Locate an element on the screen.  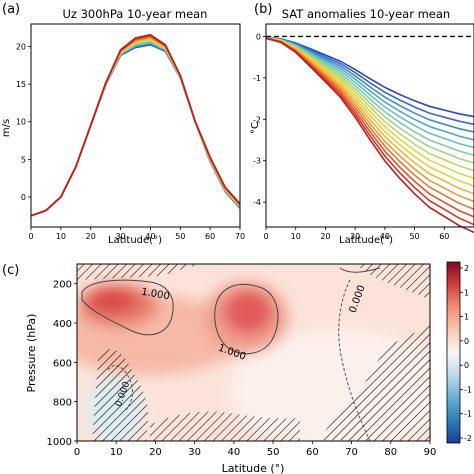
panel-c-xtick-label: 90 is located at coordinates (430, 452).